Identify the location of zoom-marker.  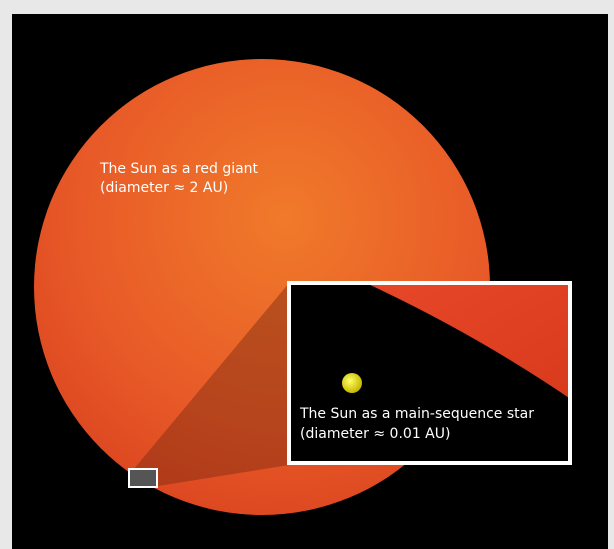
(143, 478).